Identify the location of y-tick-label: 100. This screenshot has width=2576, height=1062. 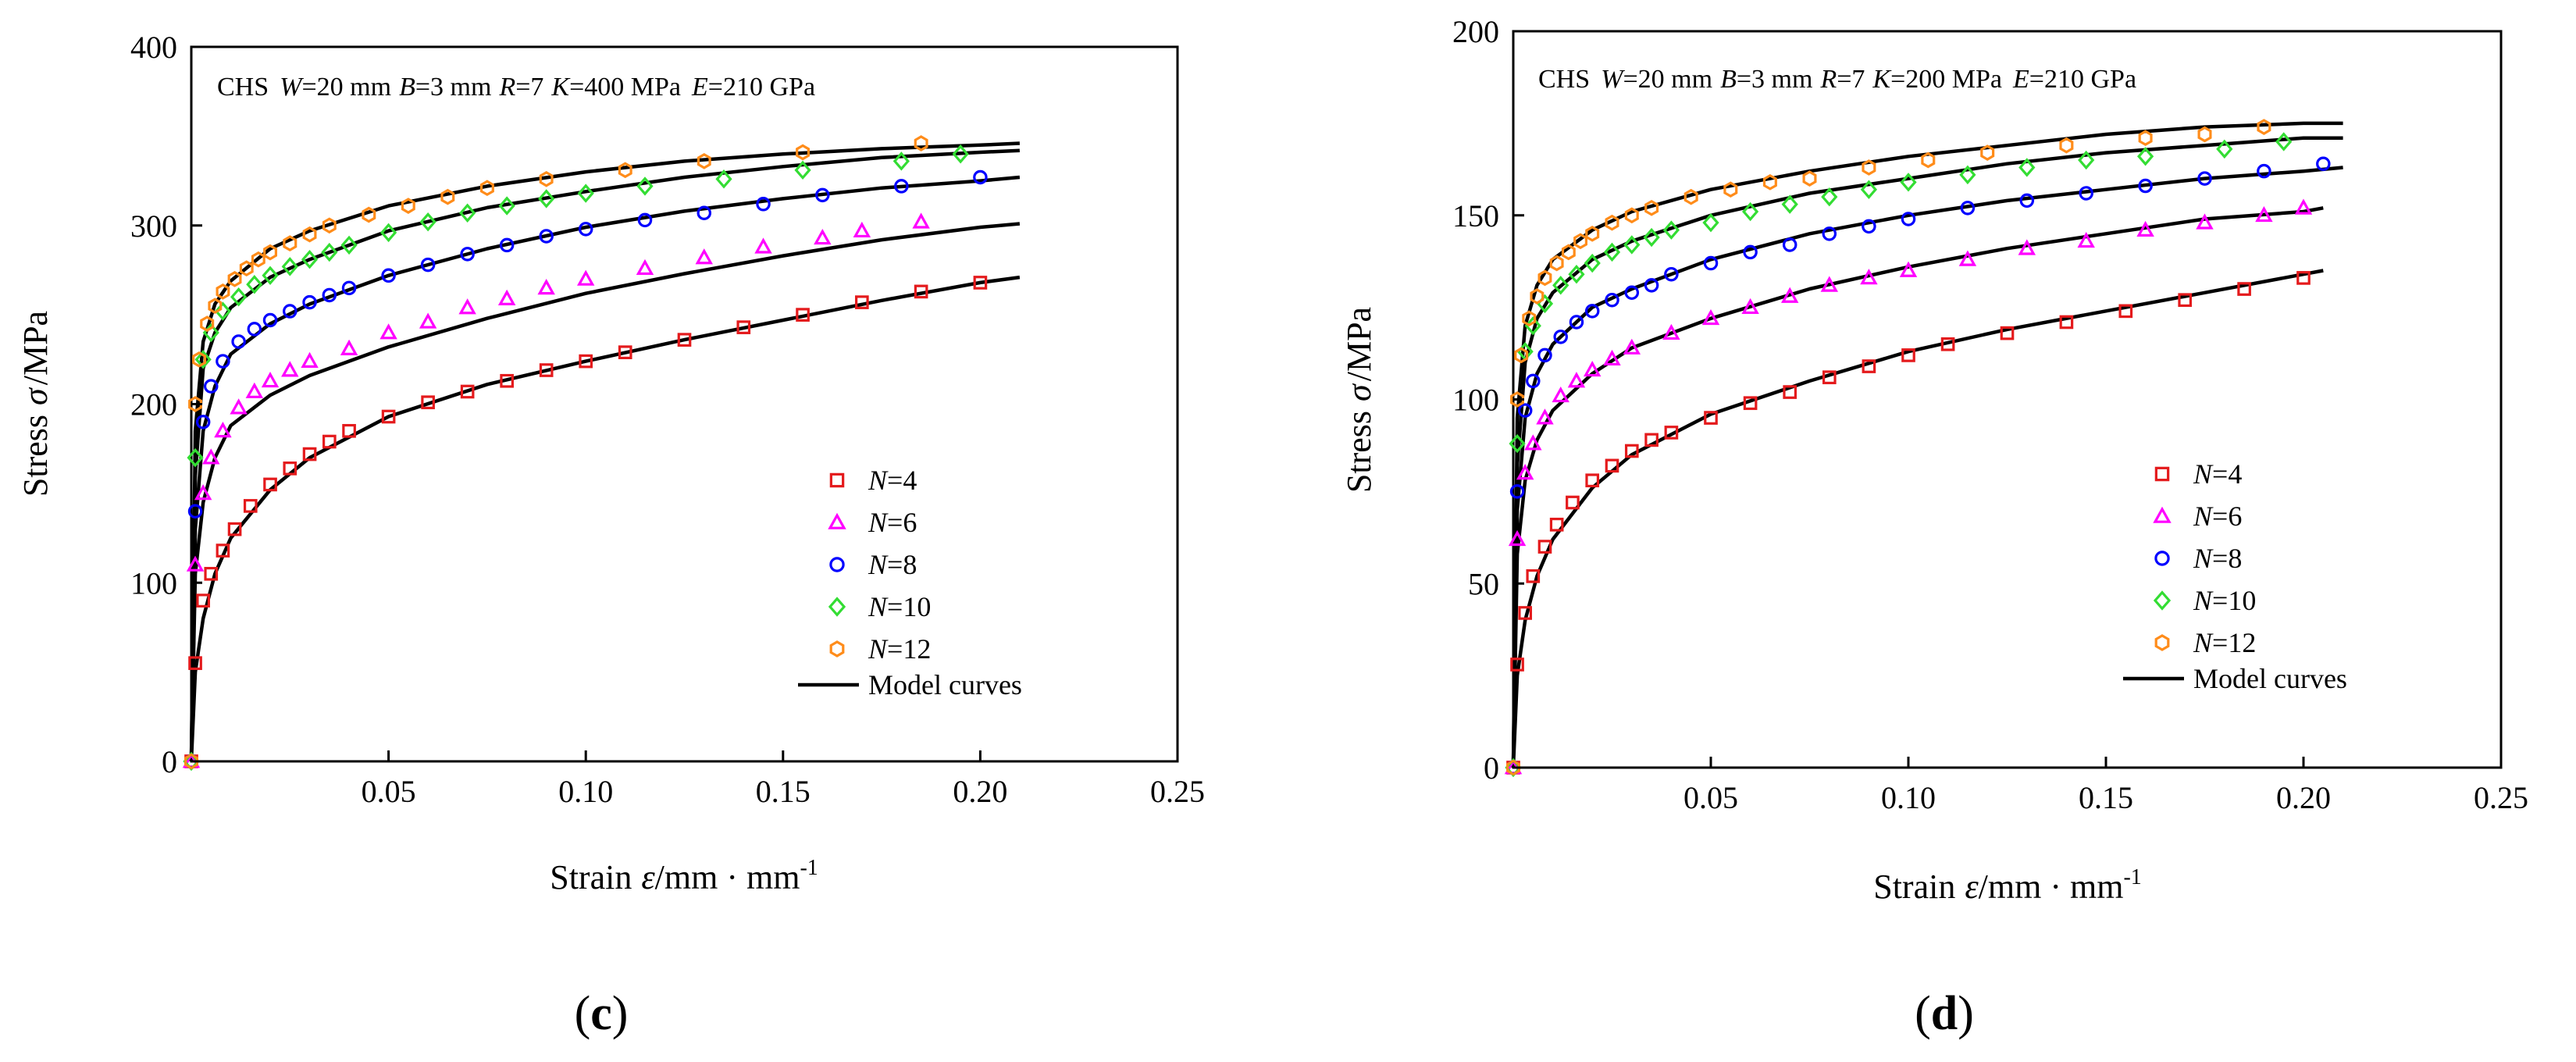
(1476, 400).